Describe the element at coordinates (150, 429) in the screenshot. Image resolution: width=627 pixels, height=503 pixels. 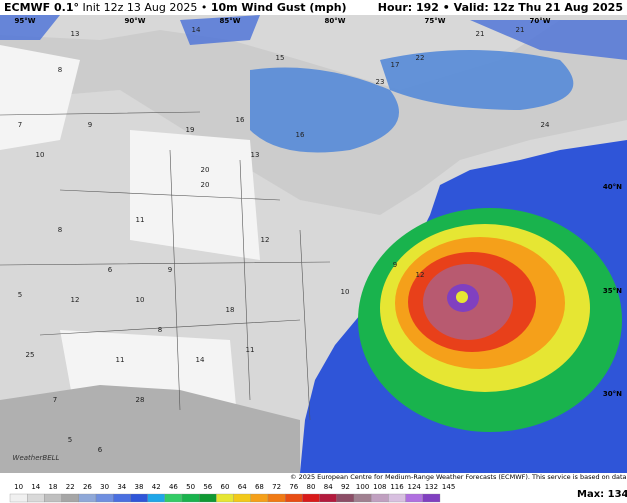
I see `gulf` at that location.